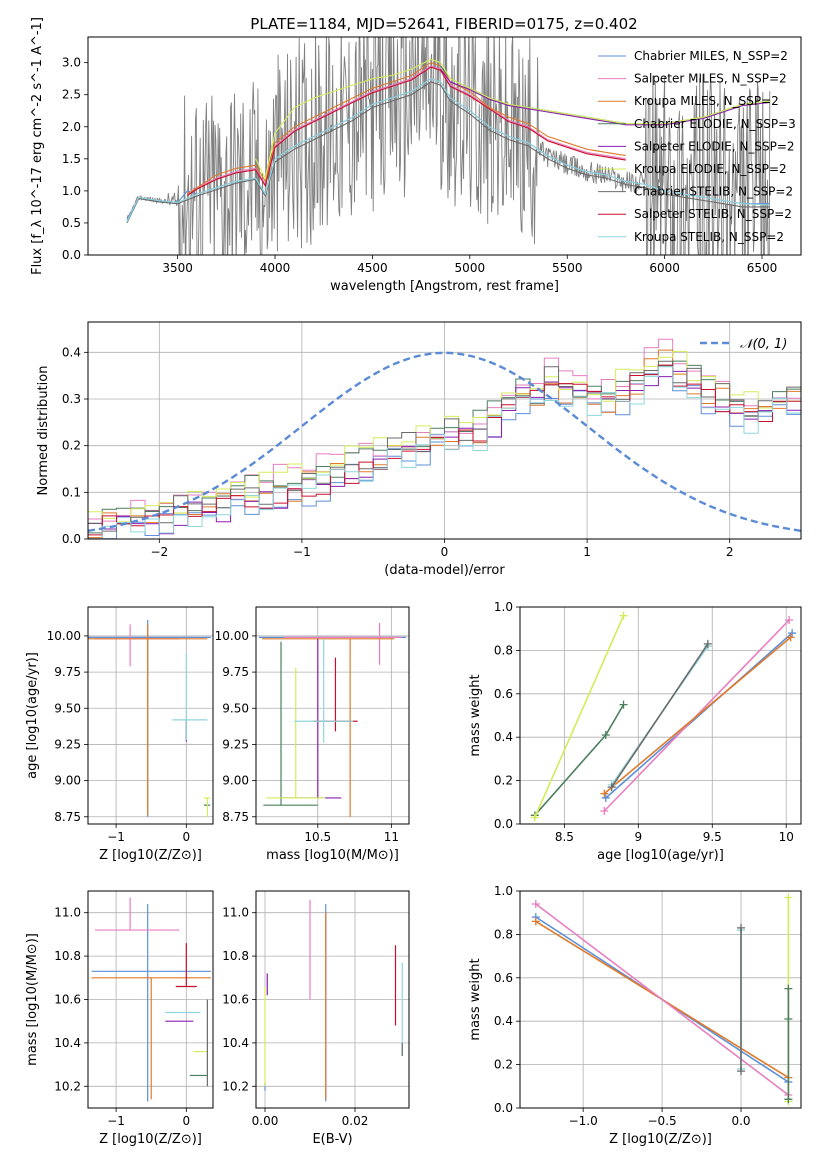 Image resolution: width=819 pixels, height=1170 pixels. I want to click on panel-ebv-mass: 0.00 0.02 10.2 10.4 10.6 10.8 11.0 E(B-V), so click(316, 1018).